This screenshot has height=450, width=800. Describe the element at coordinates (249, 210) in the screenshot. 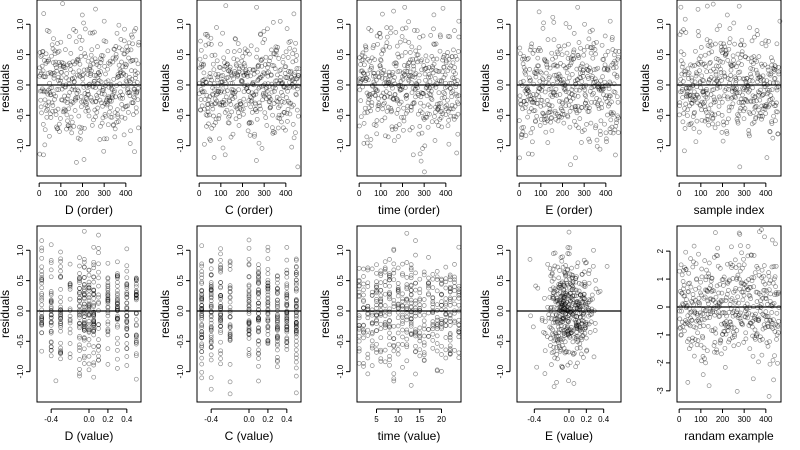

I see `x-axis-title: C (order)` at that location.